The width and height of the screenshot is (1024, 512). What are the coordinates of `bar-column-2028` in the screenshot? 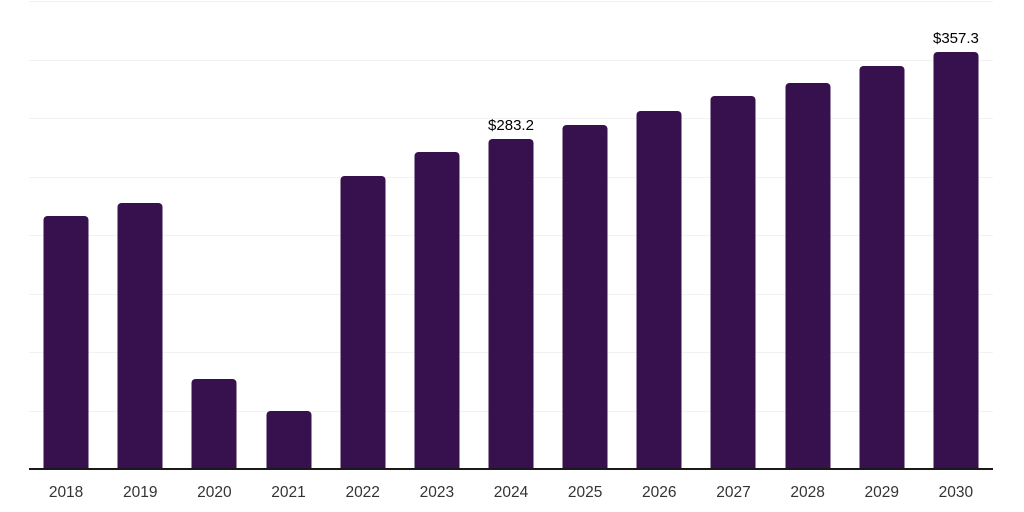 It's located at (808, 236).